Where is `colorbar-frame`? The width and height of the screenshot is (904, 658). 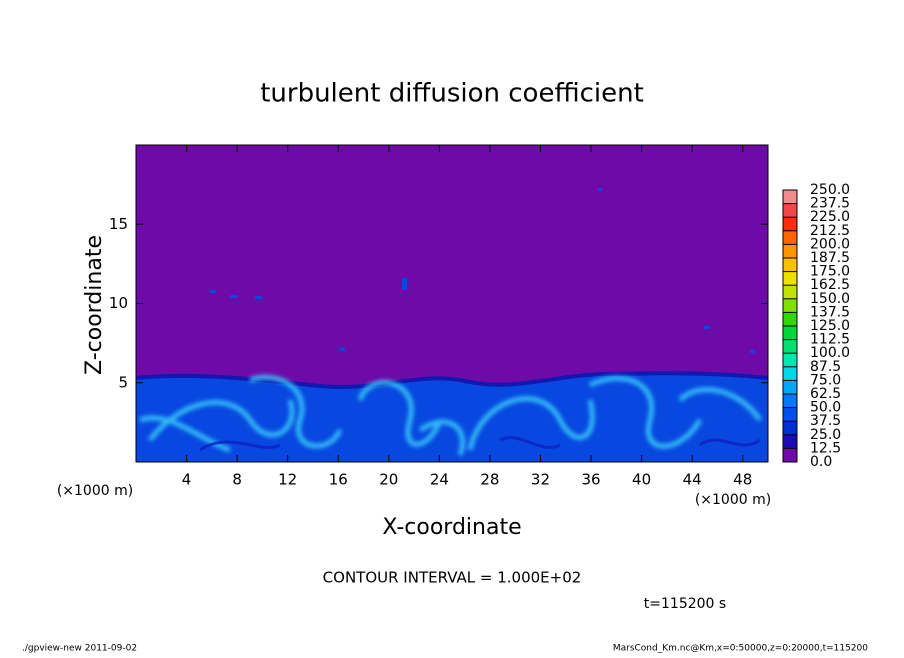
colorbar-frame is located at coordinates (790, 326).